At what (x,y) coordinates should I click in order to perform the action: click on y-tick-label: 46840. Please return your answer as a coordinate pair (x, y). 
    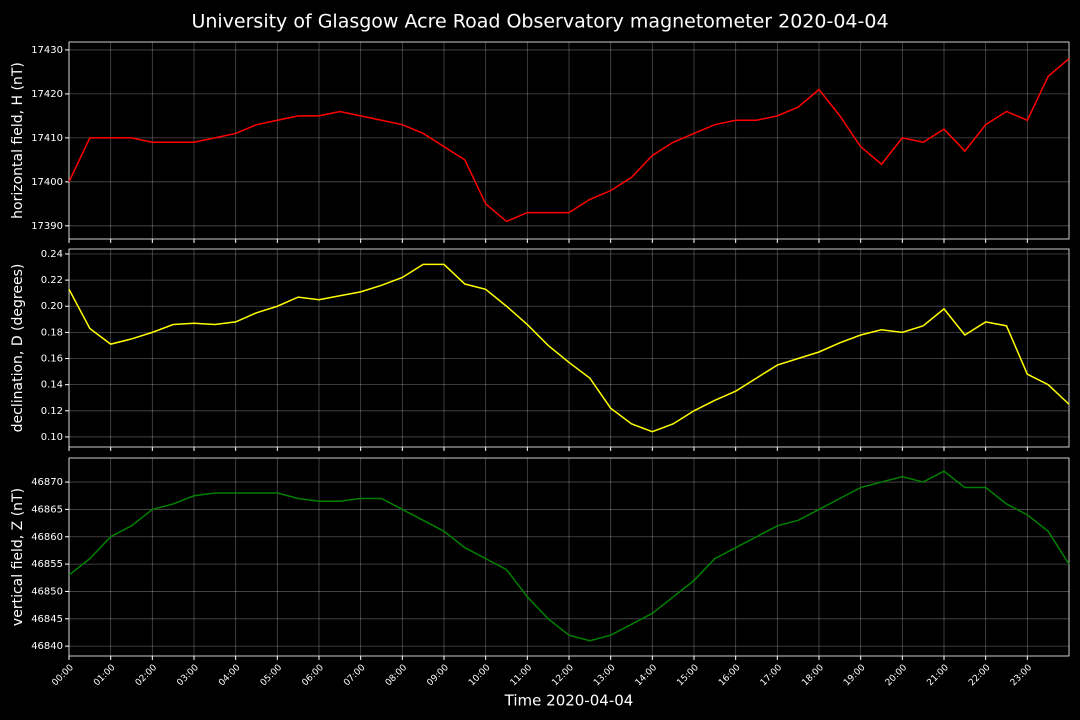
    Looking at the image, I should click on (47, 646).